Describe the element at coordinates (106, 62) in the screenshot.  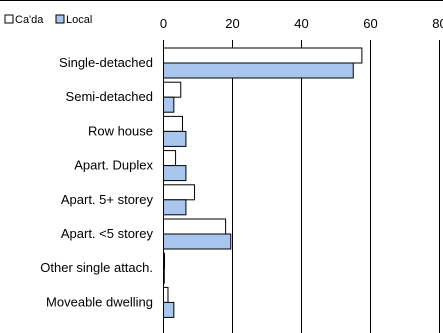
I see `category-label: Single-detached` at that location.